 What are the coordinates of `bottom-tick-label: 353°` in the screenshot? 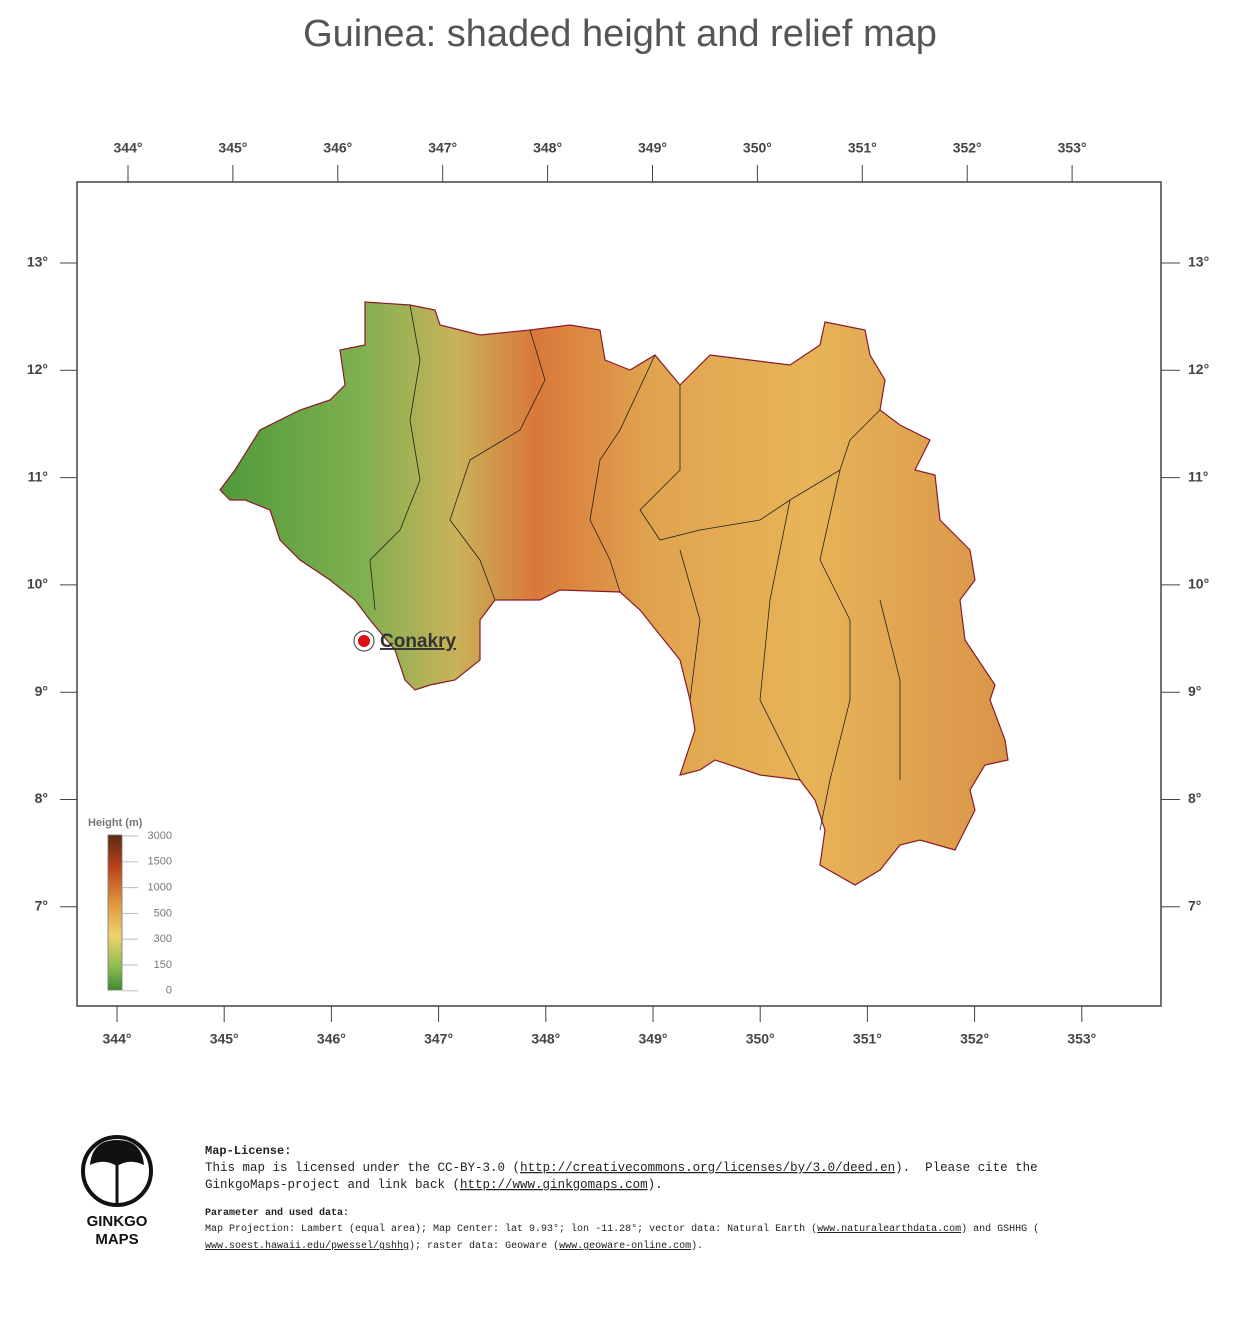 It's located at (1081, 1039).